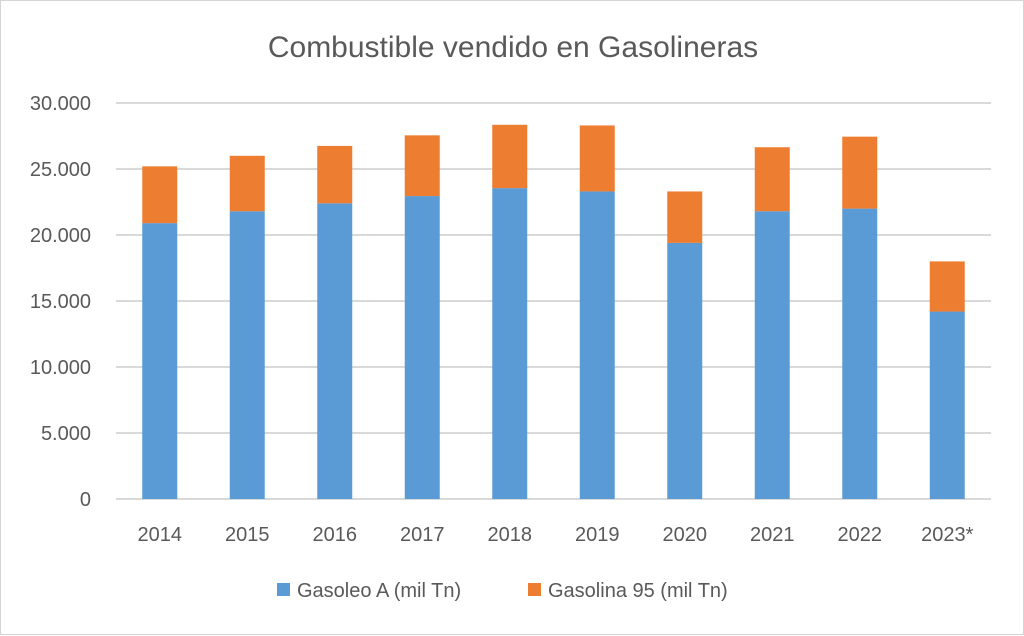  I want to click on bar-gasoleo-2023, so click(947, 405).